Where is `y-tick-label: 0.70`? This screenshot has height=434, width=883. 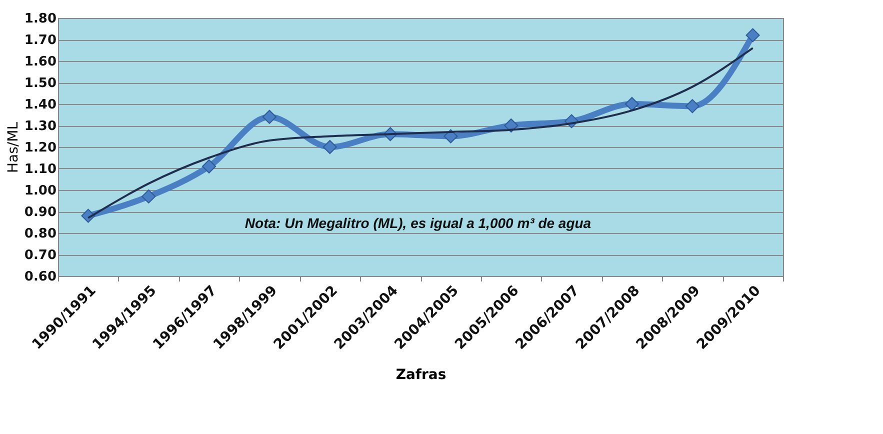 y-tick-label: 0.70 is located at coordinates (40, 255).